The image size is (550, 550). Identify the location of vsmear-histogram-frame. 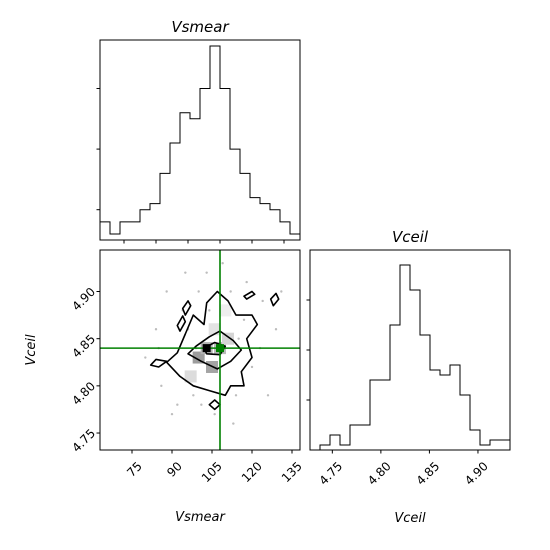
(200, 140).